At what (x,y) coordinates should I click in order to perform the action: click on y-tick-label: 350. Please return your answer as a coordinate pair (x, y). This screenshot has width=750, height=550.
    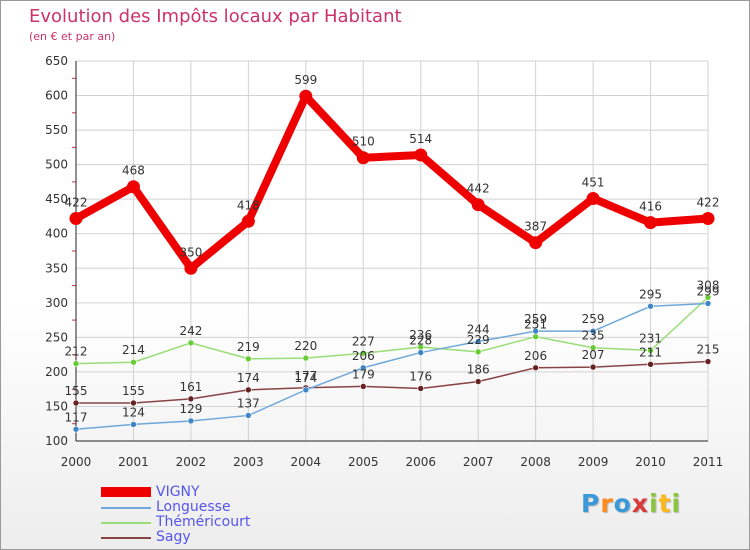
    Looking at the image, I should click on (56, 268).